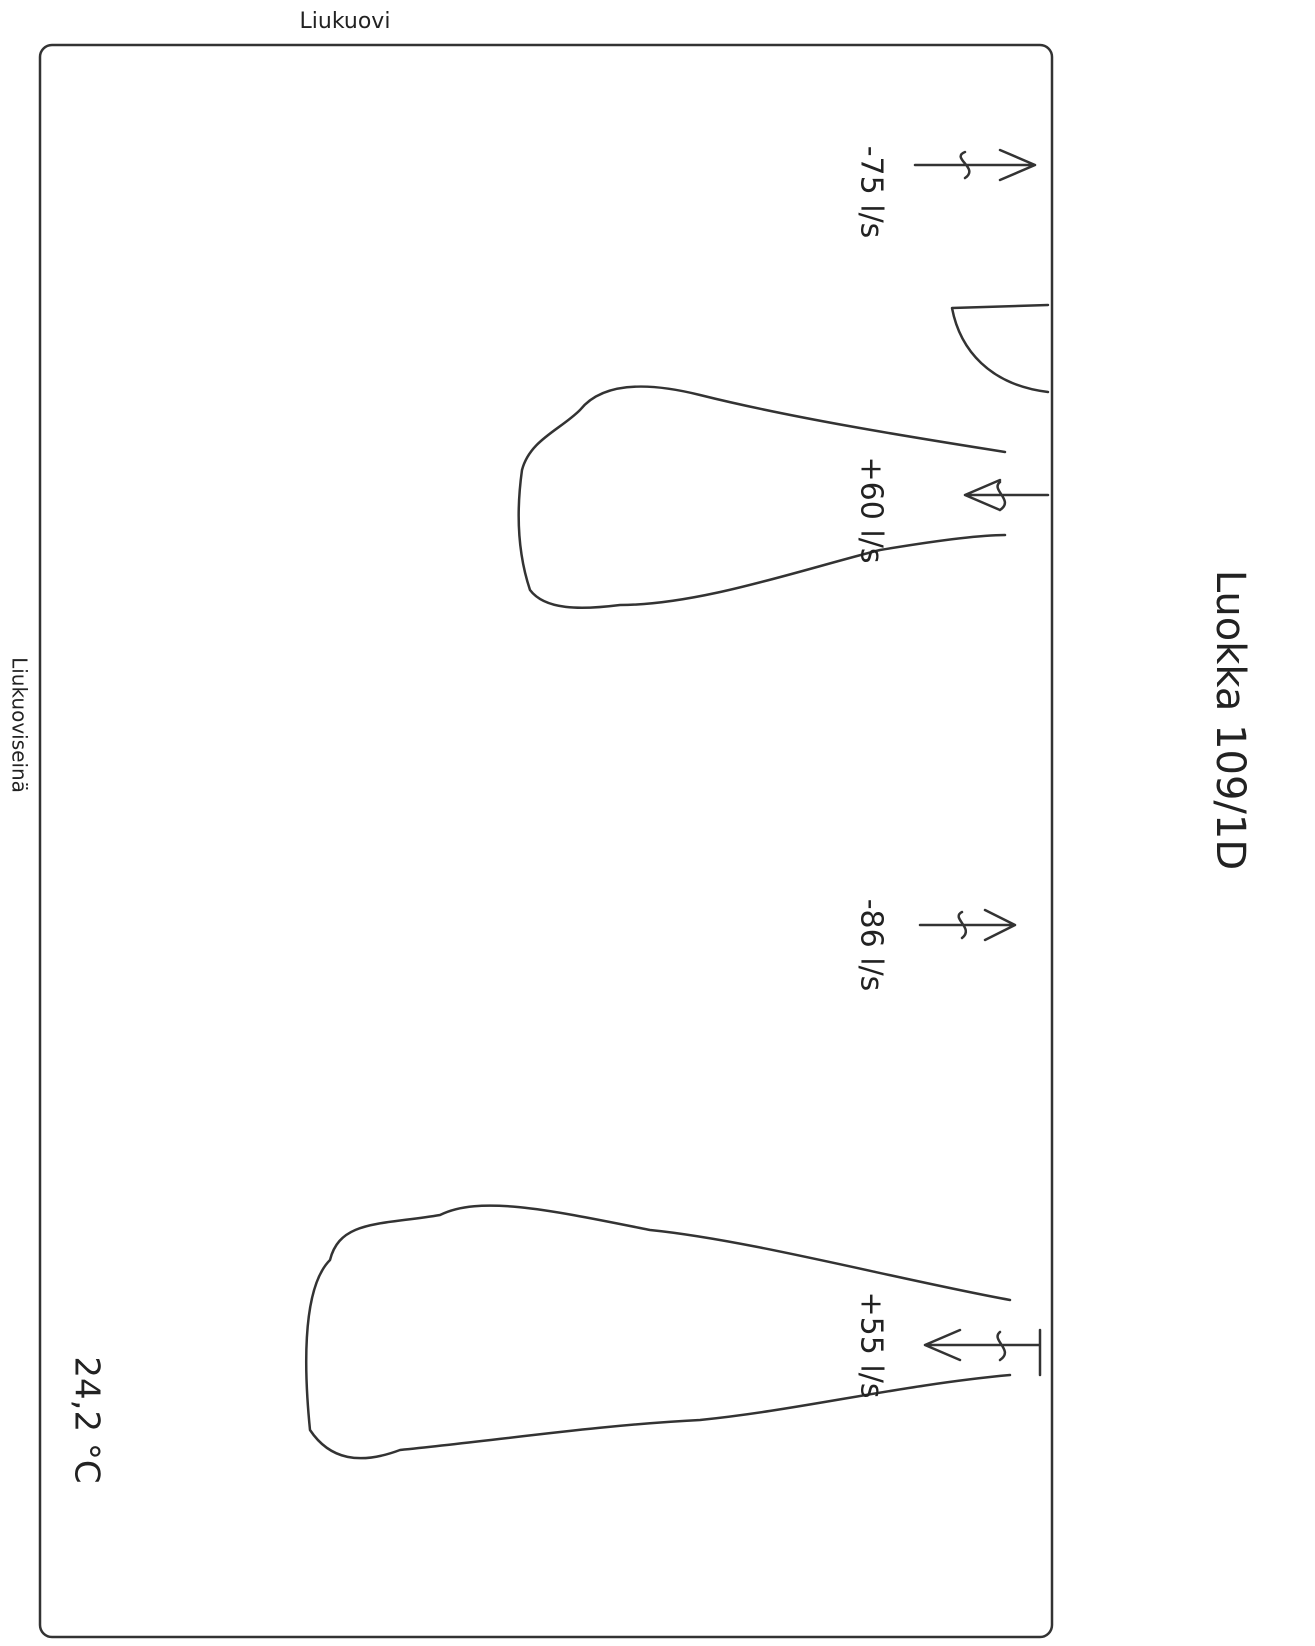 This screenshot has height=1646, width=1315. What do you see at coordinates (1230, 720) in the screenshot?
I see `room-title: Luokka 109/1D` at bounding box center [1230, 720].